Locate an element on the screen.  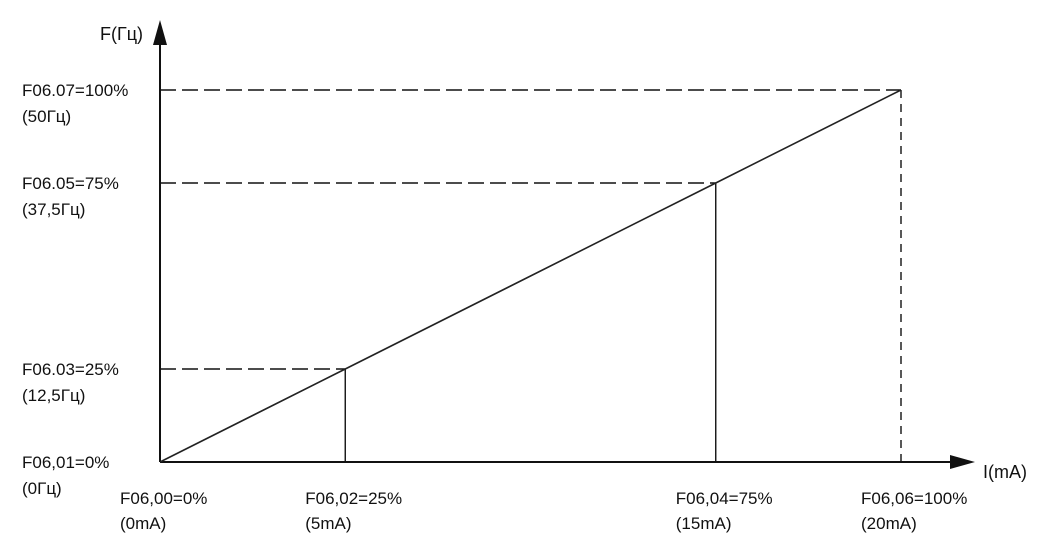
x-tick-sublabel: (15mA) is located at coordinates (704, 523).